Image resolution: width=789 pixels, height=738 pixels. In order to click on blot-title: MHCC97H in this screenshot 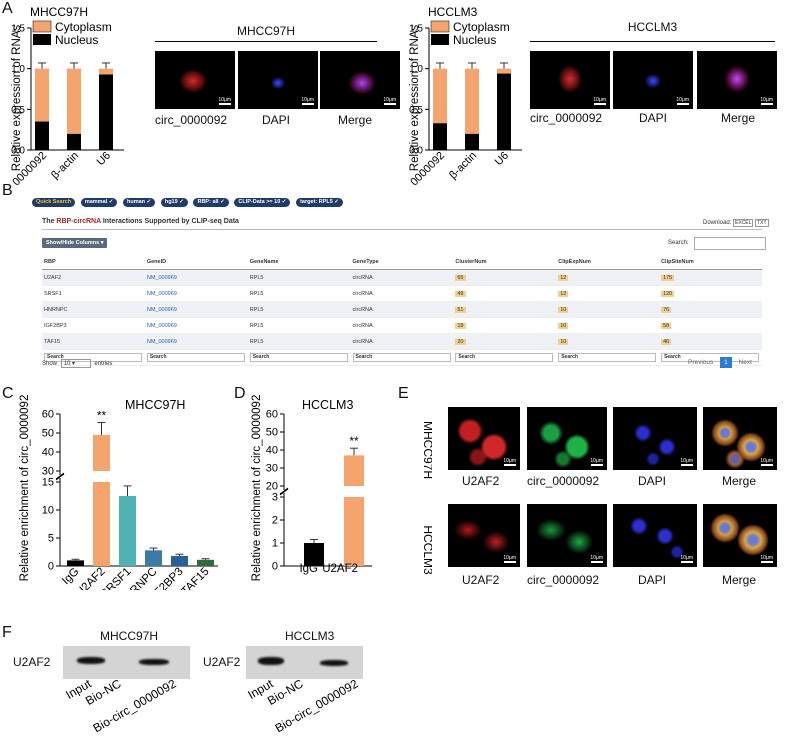, I will do `click(129, 636)`.